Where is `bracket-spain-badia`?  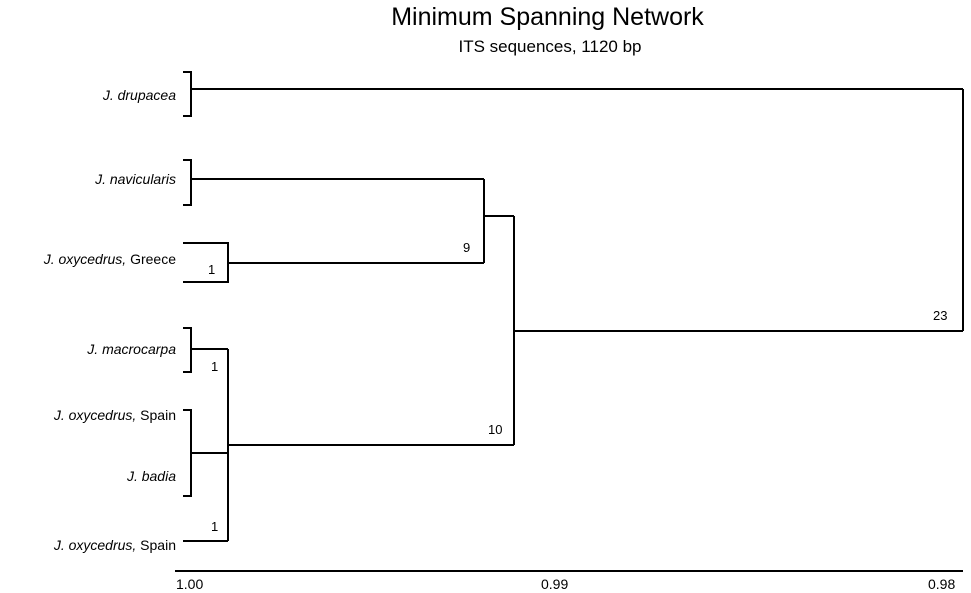 bracket-spain-badia is located at coordinates (187, 453).